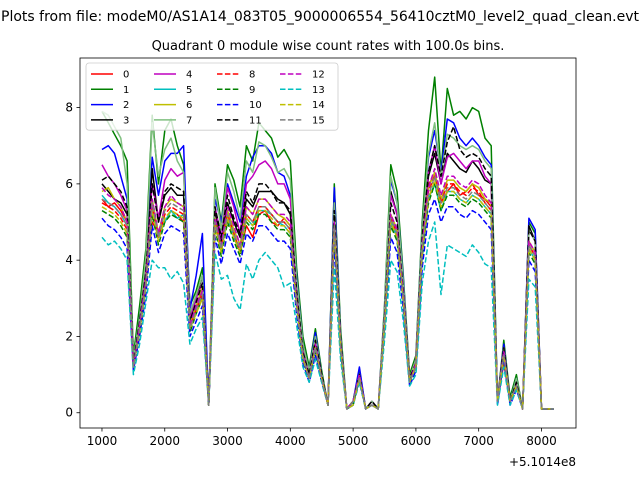 This screenshot has width=640, height=480. I want to click on y-tick-label: 6, so click(69, 184).